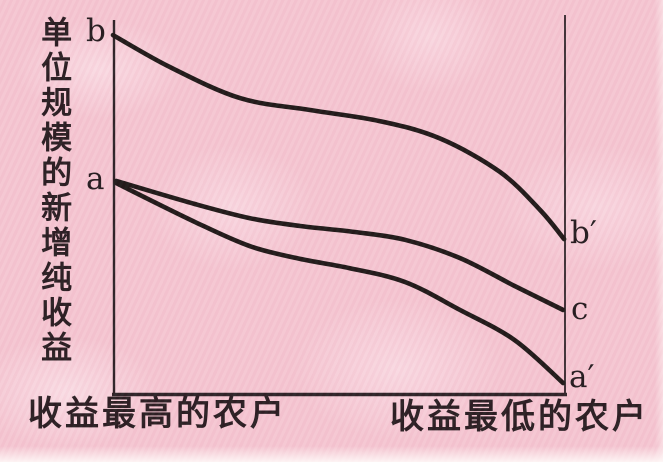 The image size is (663, 462). I want to click on curve-end-label-a-prime: a′, so click(582, 377).